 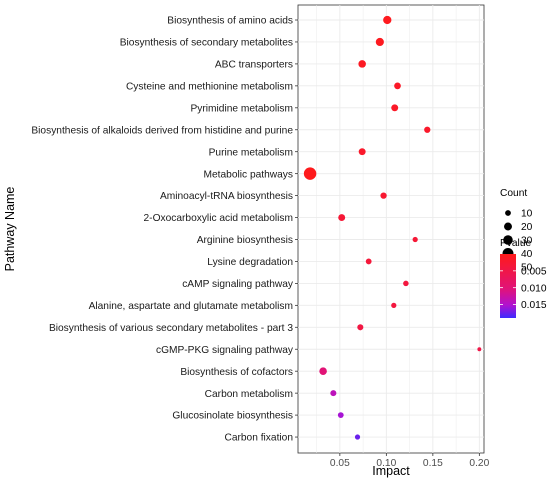 I want to click on y-tick-label: Purine metabolism, so click(x=251, y=152).